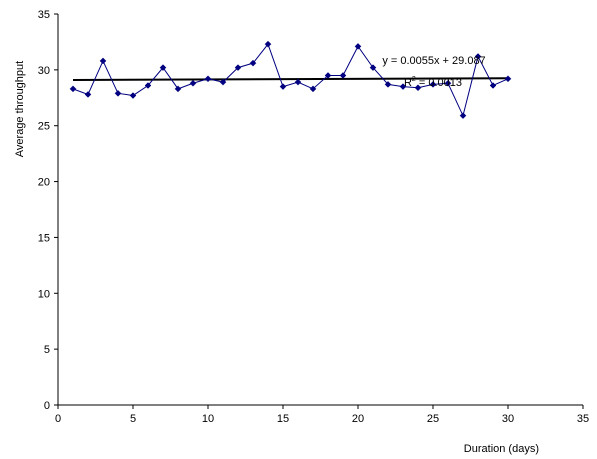  I want to click on series-layer, so click(290, 80).